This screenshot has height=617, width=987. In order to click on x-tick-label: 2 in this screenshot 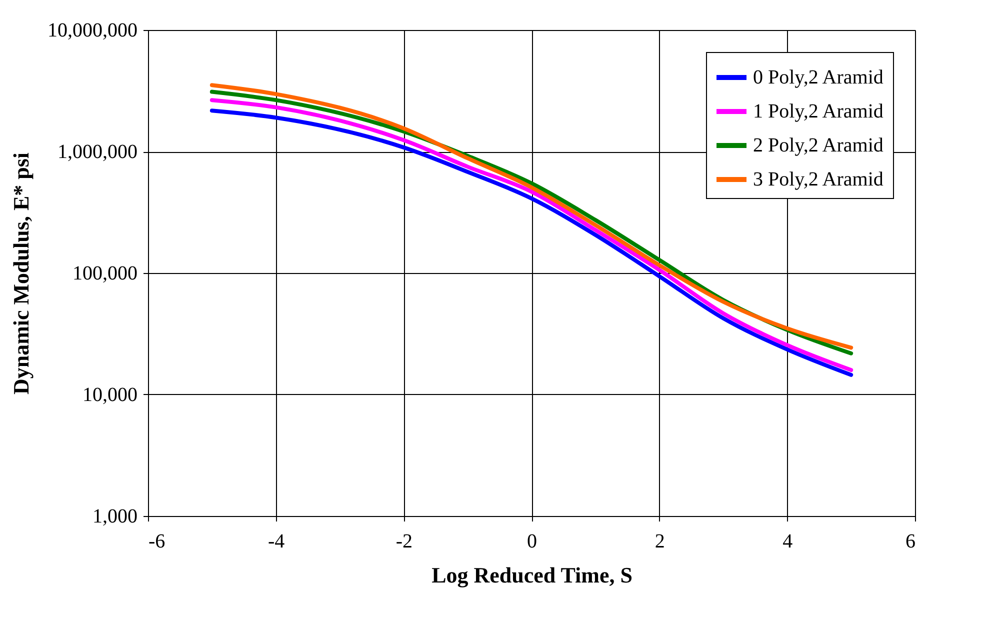, I will do `click(659, 541)`.